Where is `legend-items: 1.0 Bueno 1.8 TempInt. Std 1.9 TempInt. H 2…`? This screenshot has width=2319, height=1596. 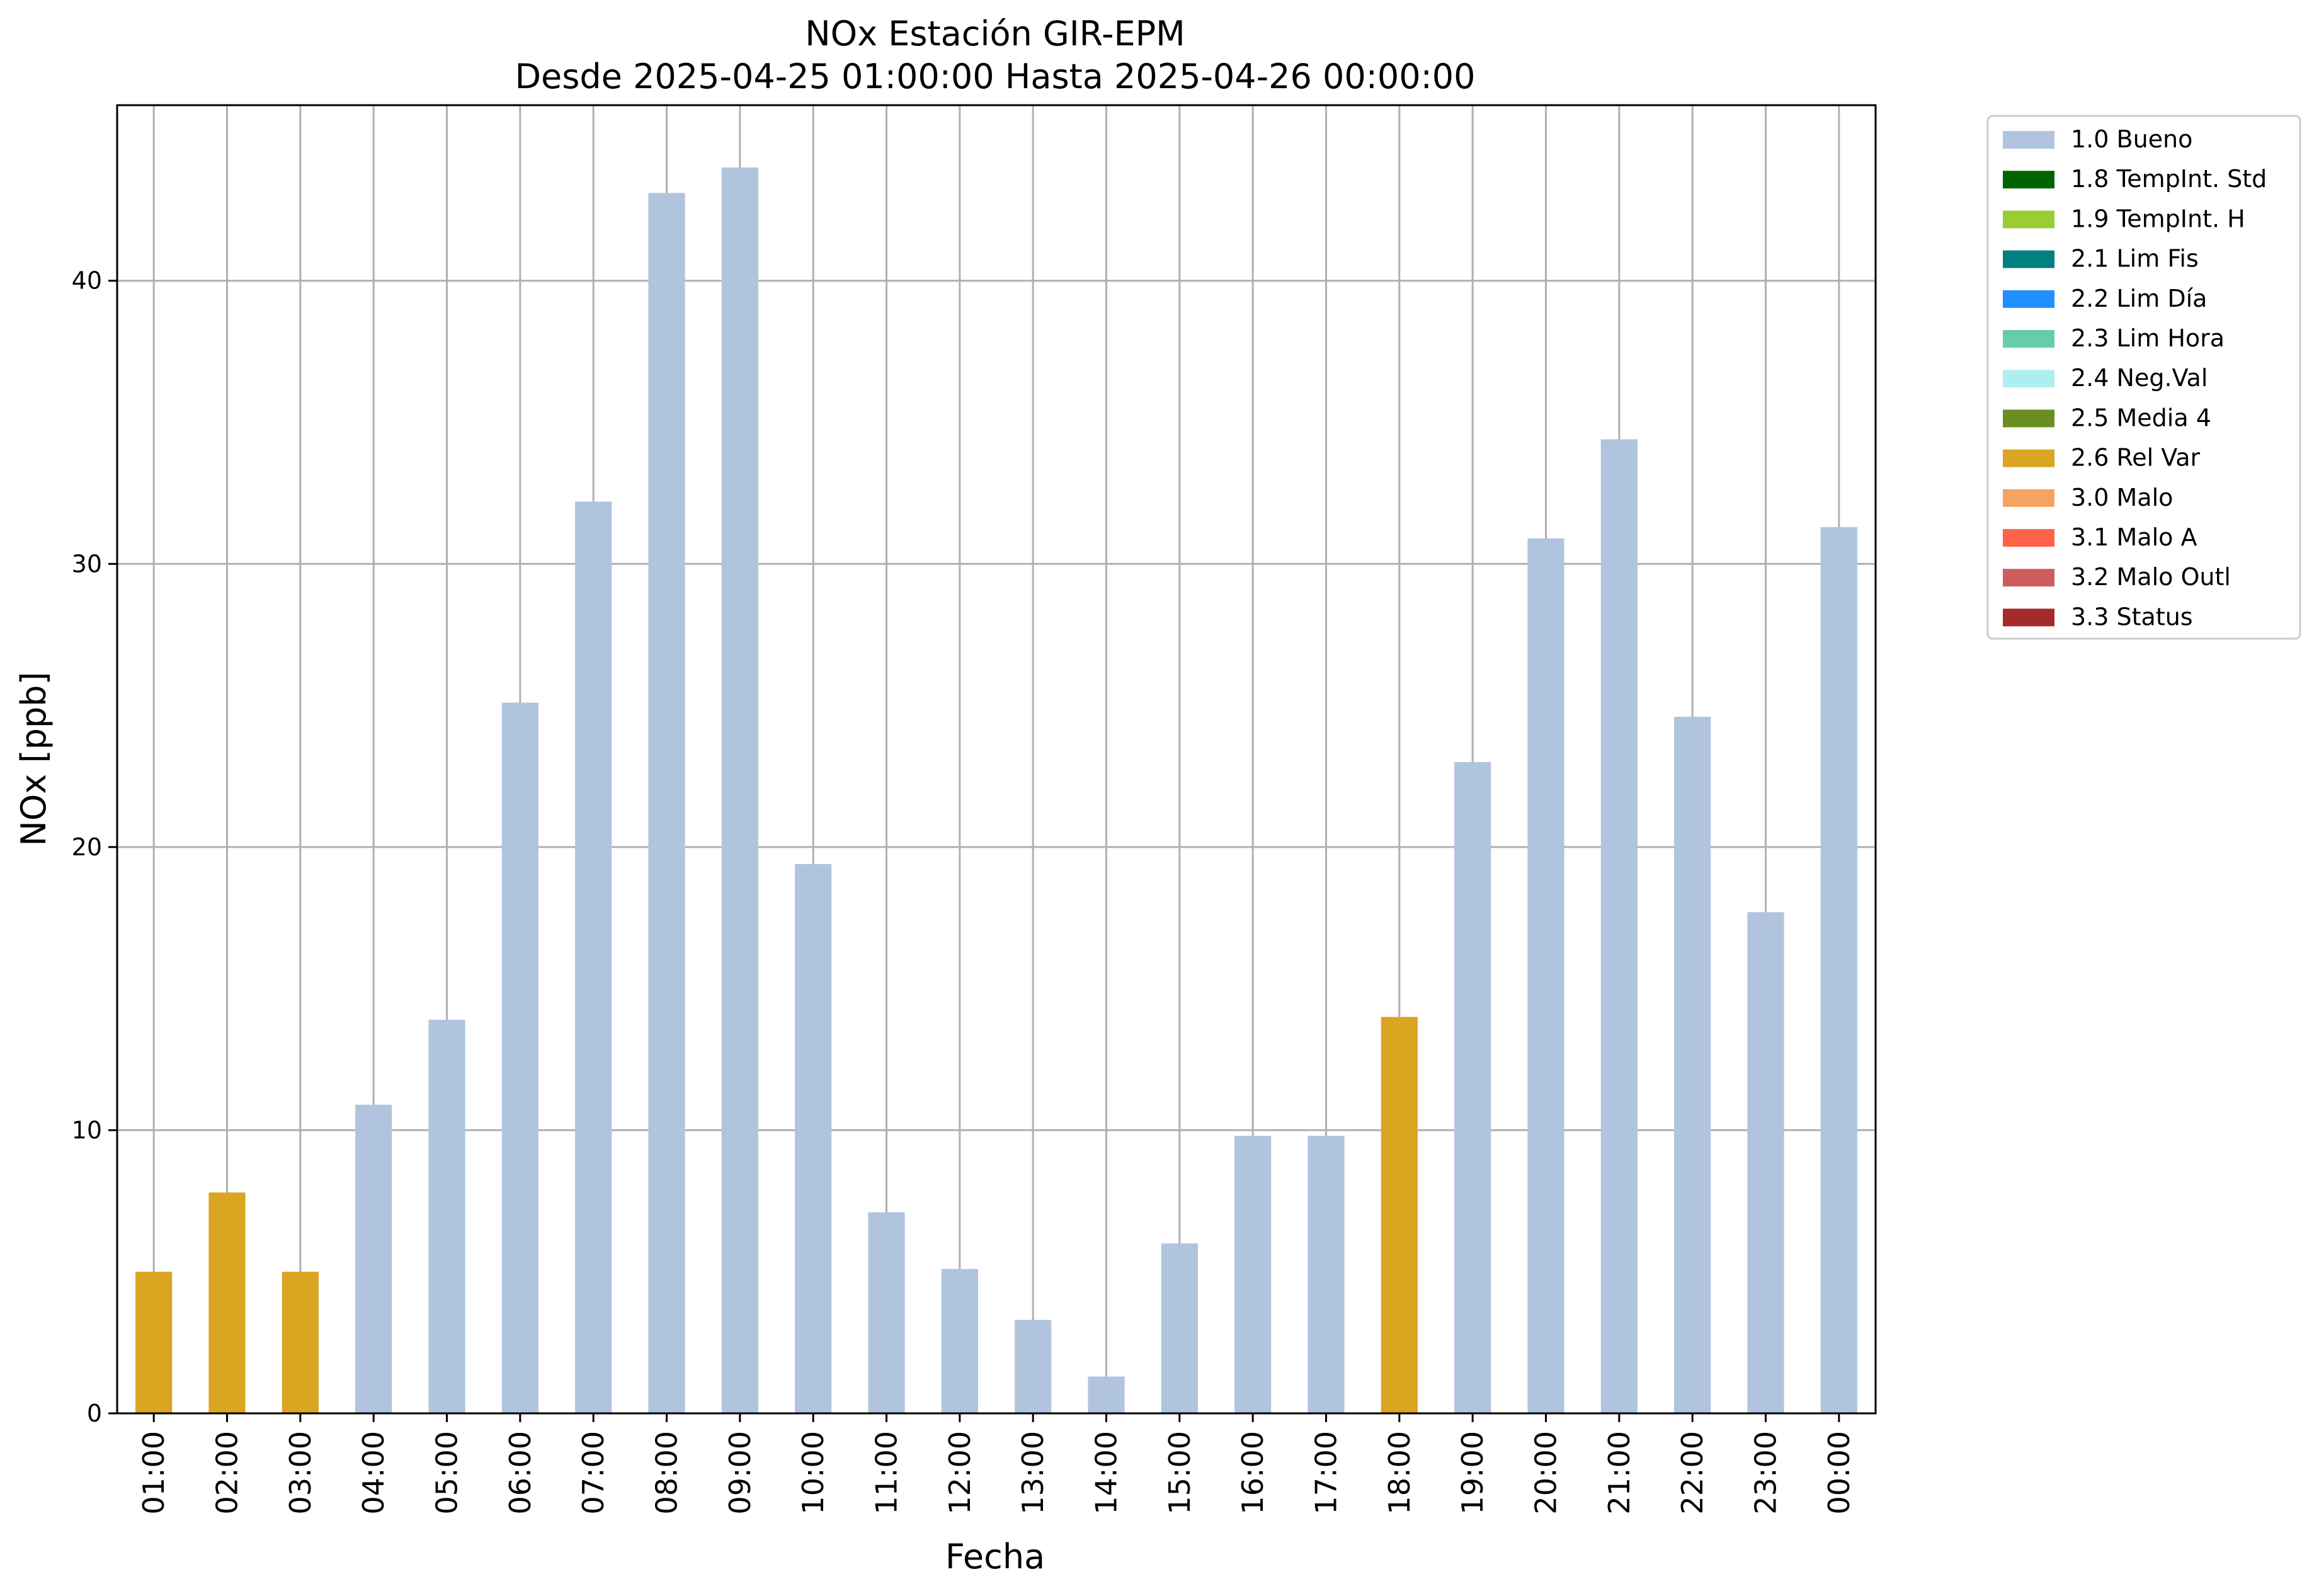
legend-items: 1.0 Bueno 1.8 TempInt. Std 1.9 TempInt. H 2… is located at coordinates (2135, 377).